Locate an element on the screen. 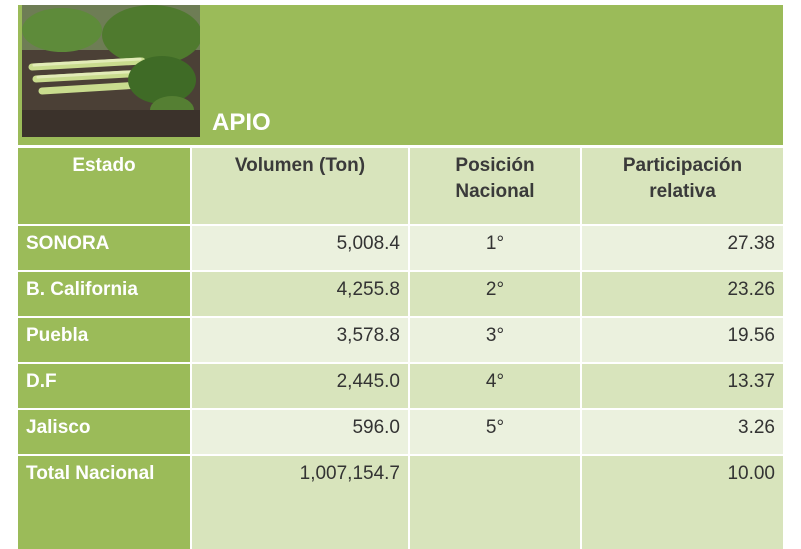 The width and height of the screenshot is (801, 549). row-header: B. California is located at coordinates (104, 294).